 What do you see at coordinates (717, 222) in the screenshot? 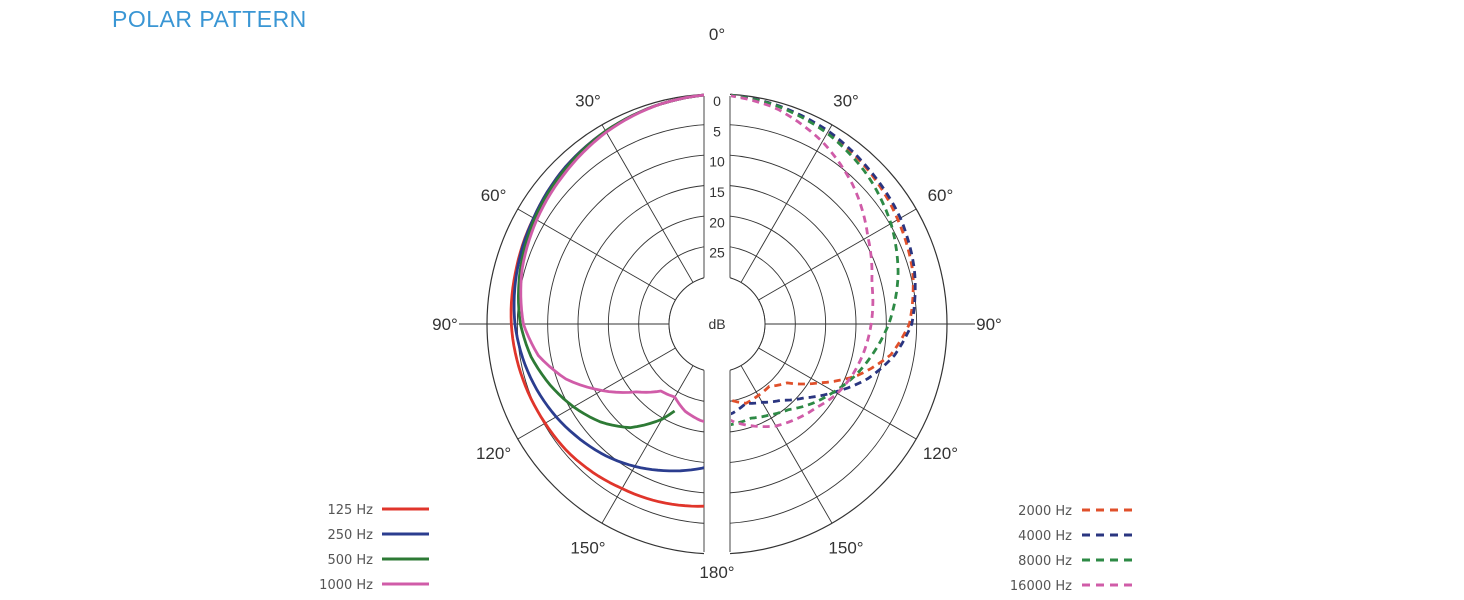
I see `radial-label: 20` at bounding box center [717, 222].